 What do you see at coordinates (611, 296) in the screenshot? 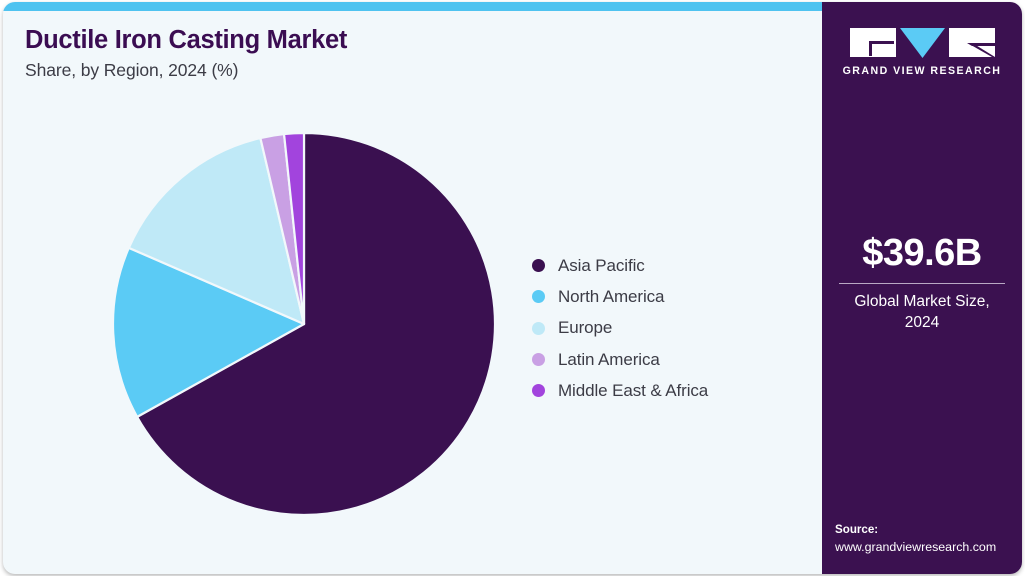
I see `legend-item-label: North America` at bounding box center [611, 296].